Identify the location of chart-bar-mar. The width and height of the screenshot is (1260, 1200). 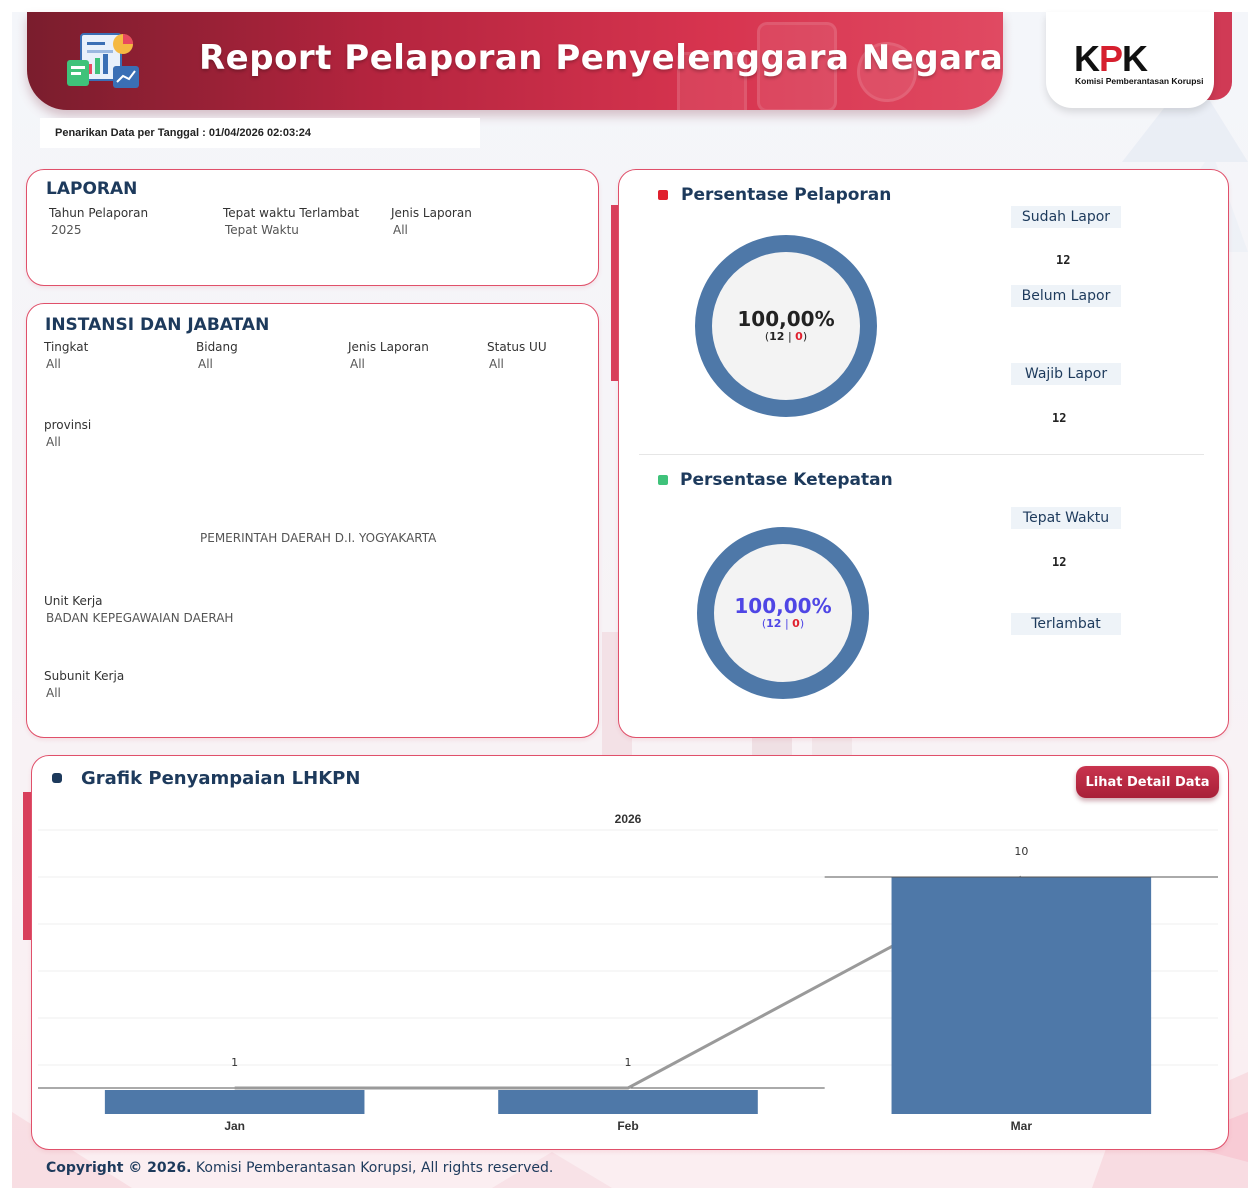
(1021, 995).